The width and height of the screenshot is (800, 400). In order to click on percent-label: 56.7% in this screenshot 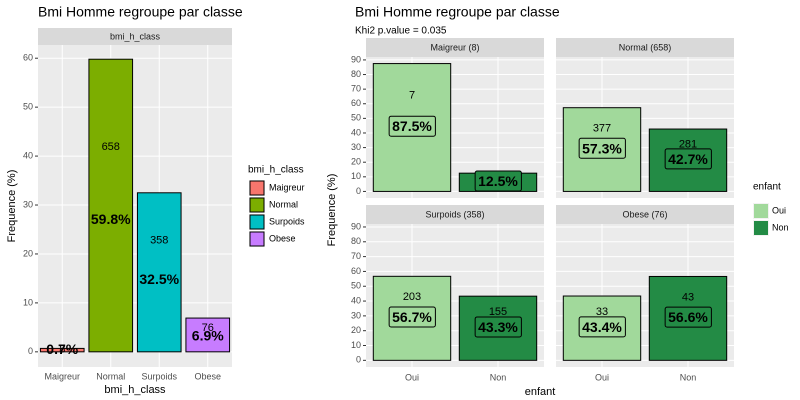, I will do `click(412, 317)`.